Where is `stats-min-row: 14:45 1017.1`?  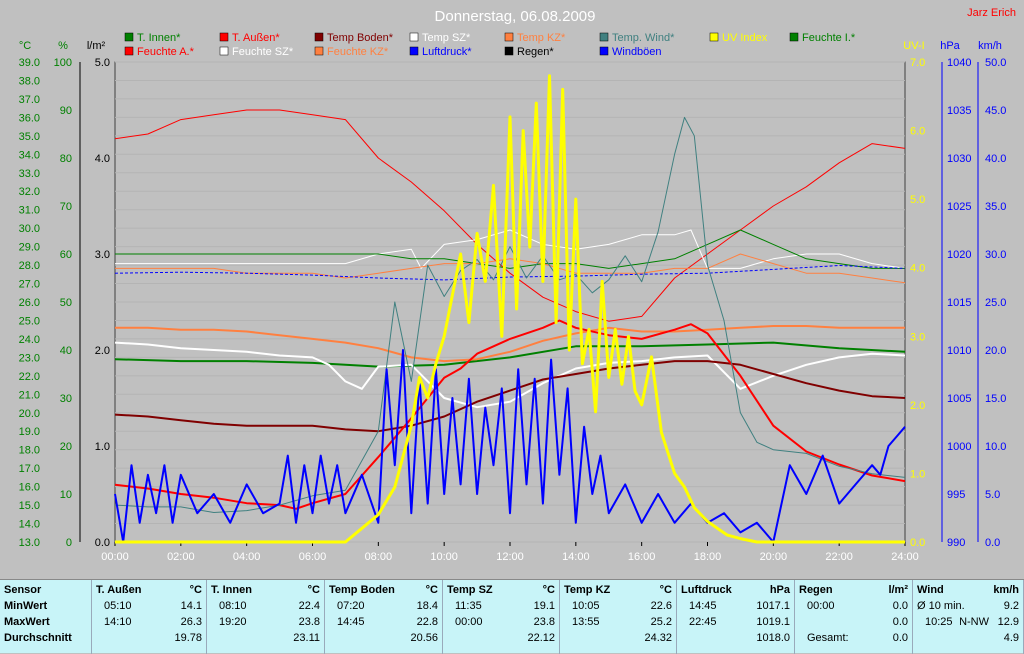
stats-min-row: 14:45 1017.1 is located at coordinates (735, 606).